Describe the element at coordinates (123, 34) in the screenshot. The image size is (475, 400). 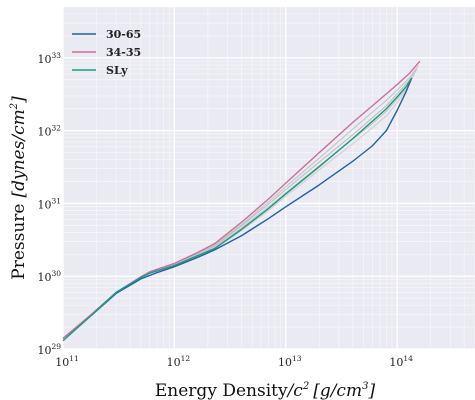
I see `legend-label-30-65: 30-65` at that location.